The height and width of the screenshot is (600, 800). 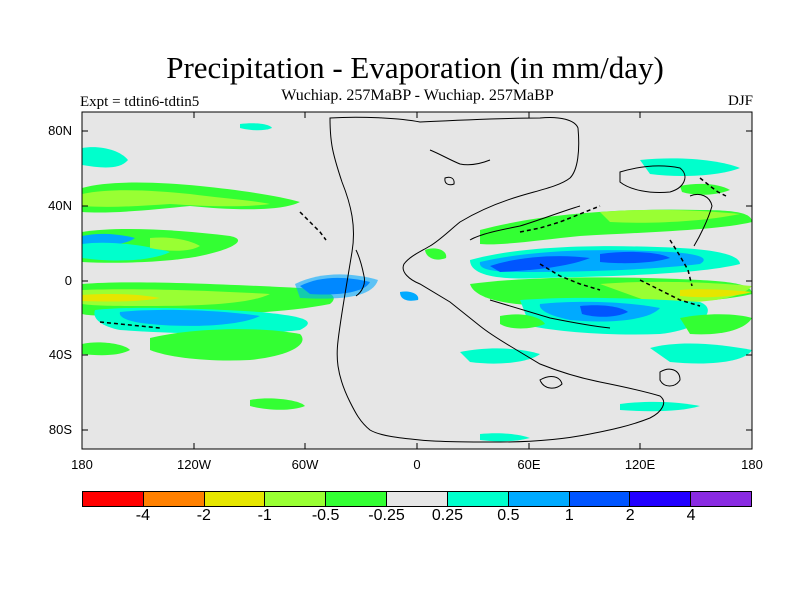 I want to click on field-cyan-n60, so click(x=256, y=127).